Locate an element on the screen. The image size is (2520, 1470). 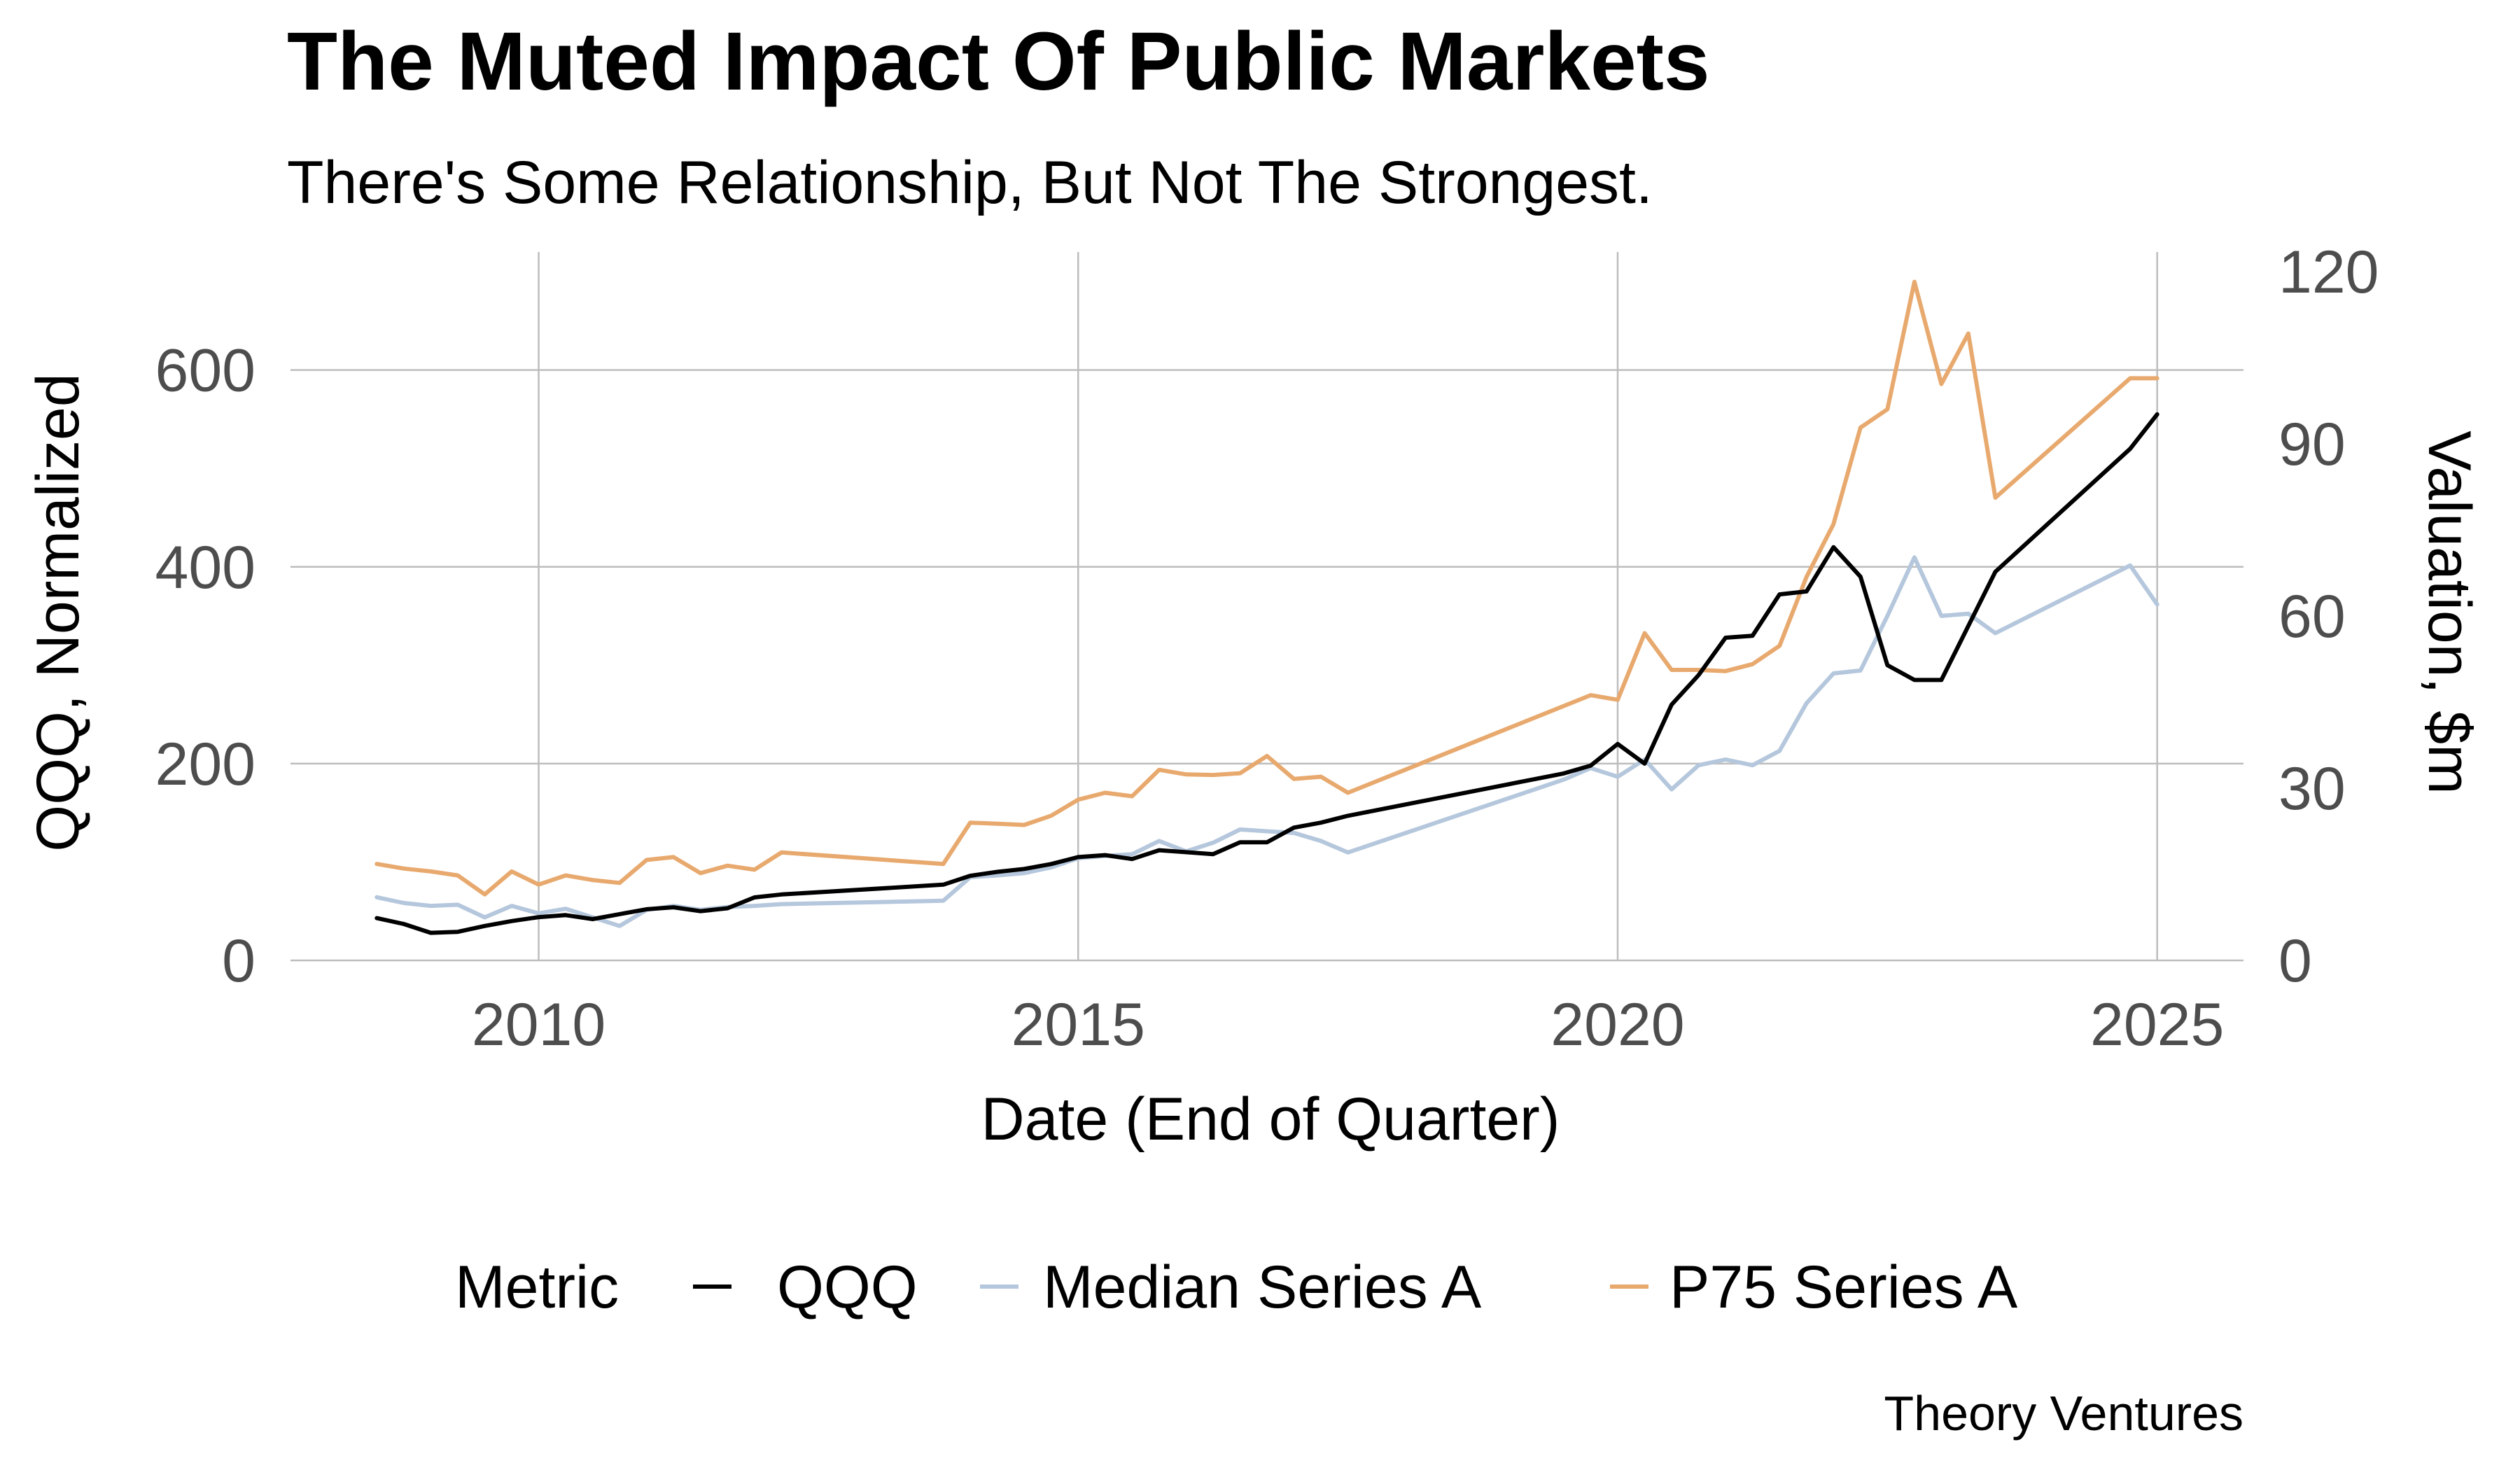
left-y-tick-label: 200 is located at coordinates (205, 764).